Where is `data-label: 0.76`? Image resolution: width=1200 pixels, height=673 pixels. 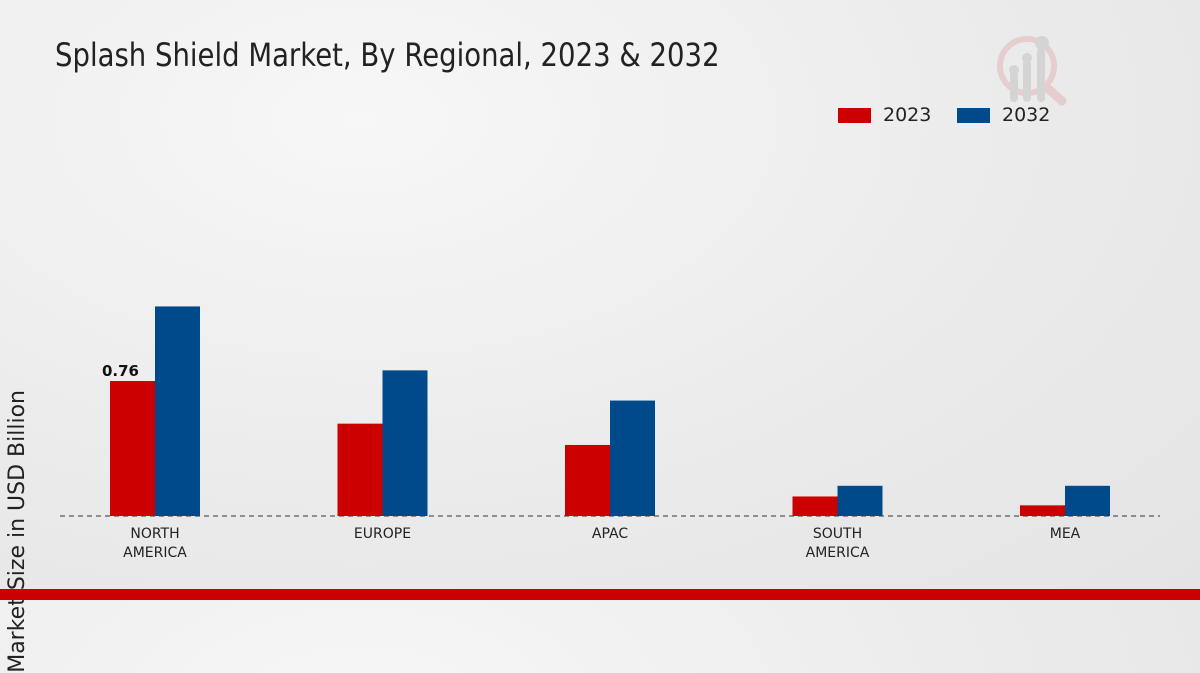
data-label: 0.76 is located at coordinates (120, 371).